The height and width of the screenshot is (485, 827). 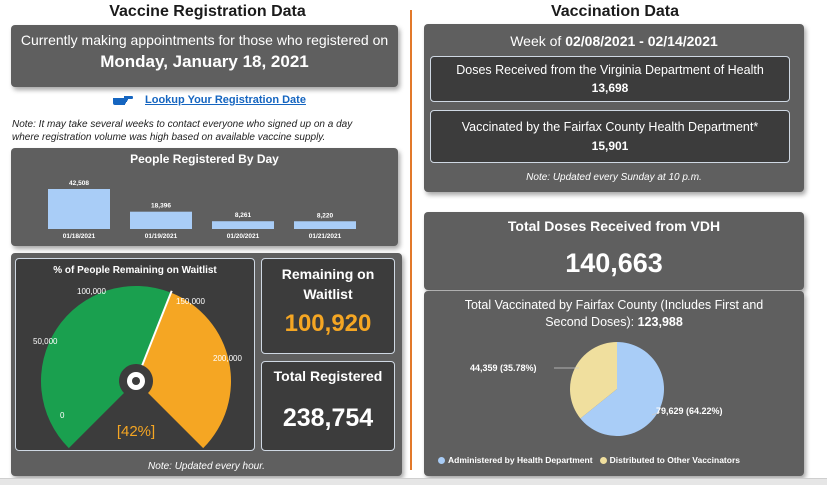 I want to click on bar-value-label: 18,396, so click(x=161, y=206).